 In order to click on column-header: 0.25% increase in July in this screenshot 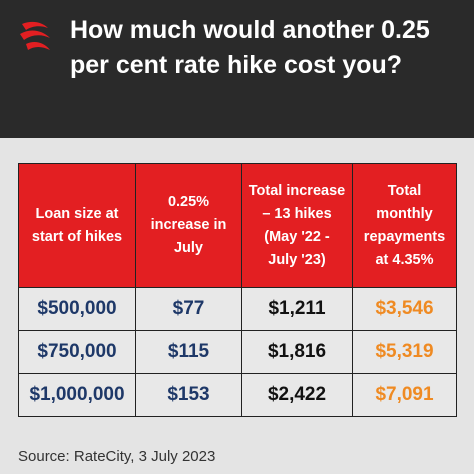, I will do `click(188, 225)`.